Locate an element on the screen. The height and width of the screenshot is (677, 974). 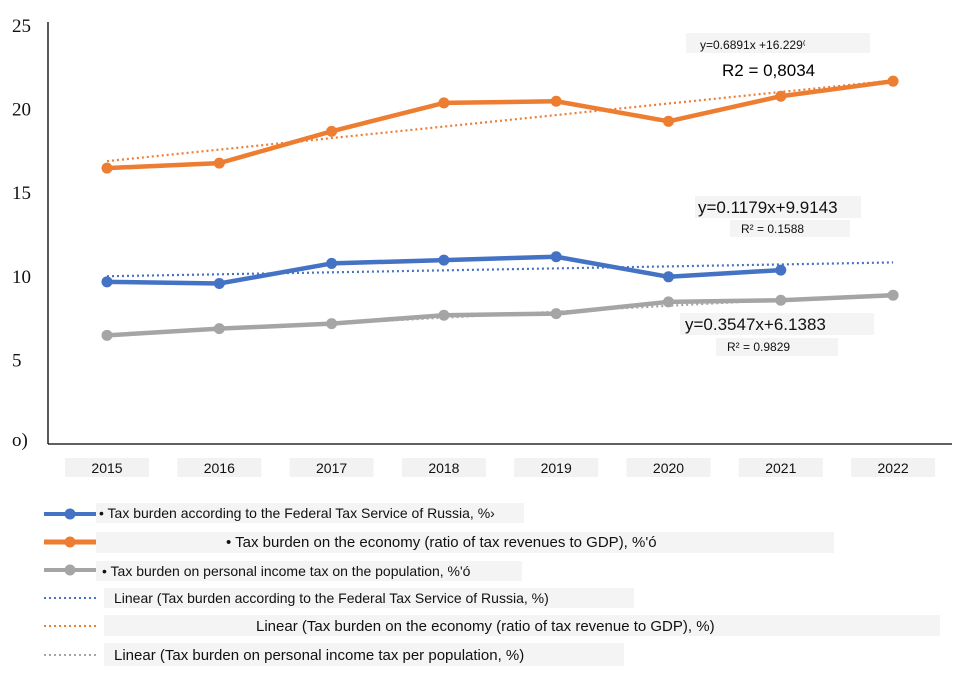
gray-trend-annotation: y=0.3547x+6.1383 R² = 0.9829 is located at coordinates (777, 334).